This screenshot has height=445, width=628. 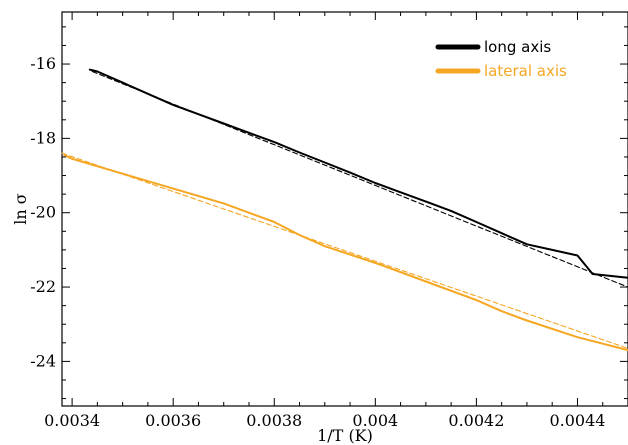 What do you see at coordinates (20, 209) in the screenshot?
I see `y-axis-label: ln σ` at bounding box center [20, 209].